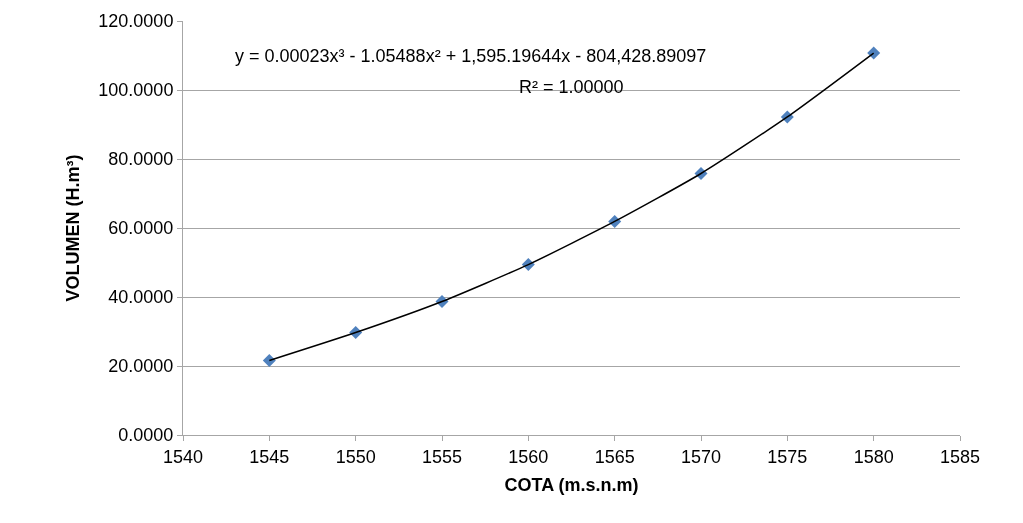 Image resolution: width=1023 pixels, height=523 pixels. I want to click on x-tick-label: 1555, so click(442, 456).